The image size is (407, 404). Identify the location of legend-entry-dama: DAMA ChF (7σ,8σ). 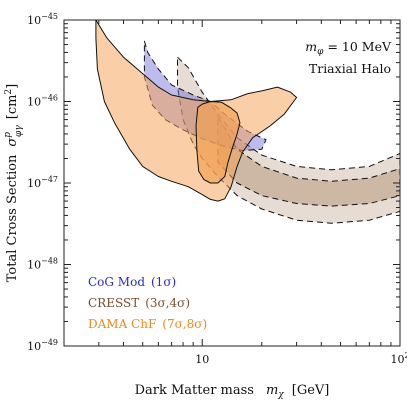
(147, 324).